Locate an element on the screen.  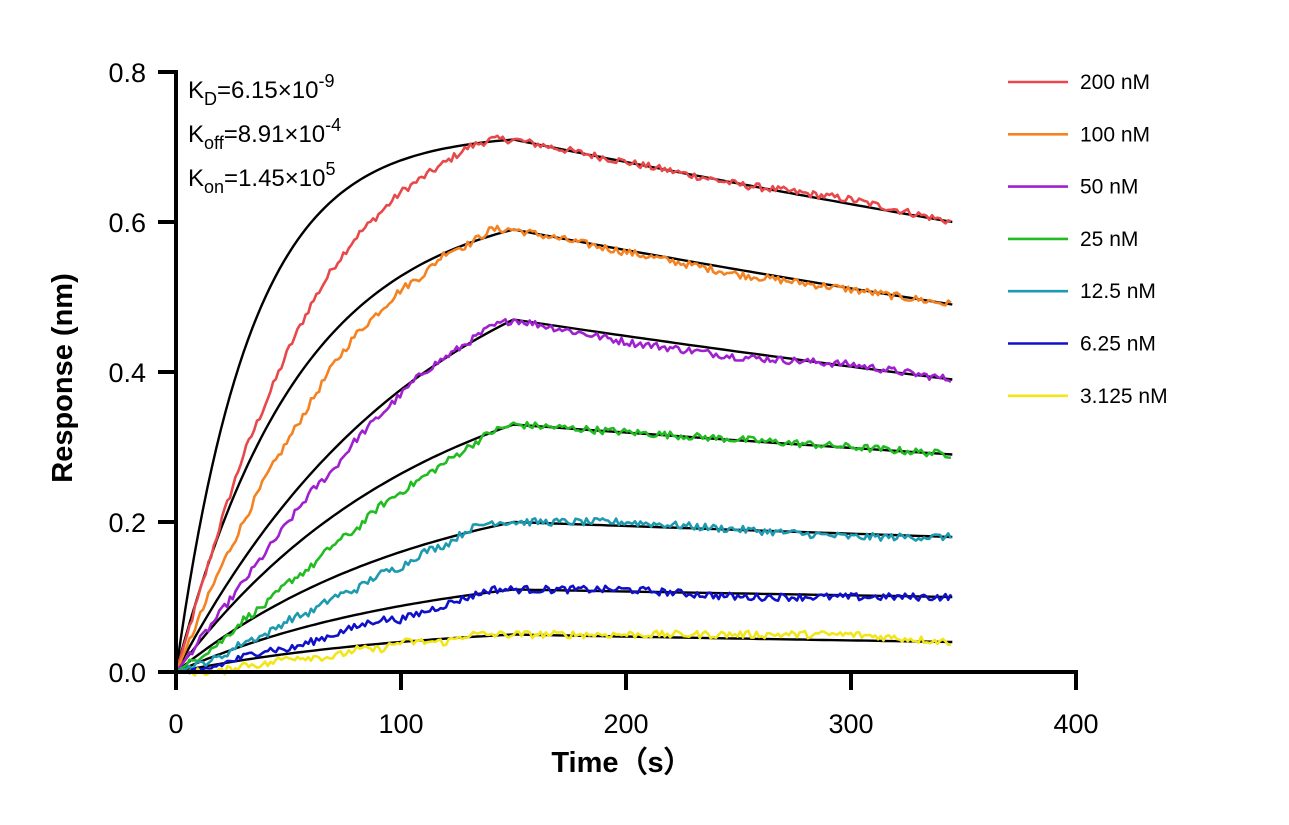
y-ticks: 0.0 0.2 0.4 0.6 0.8 is located at coordinates (142, 373).